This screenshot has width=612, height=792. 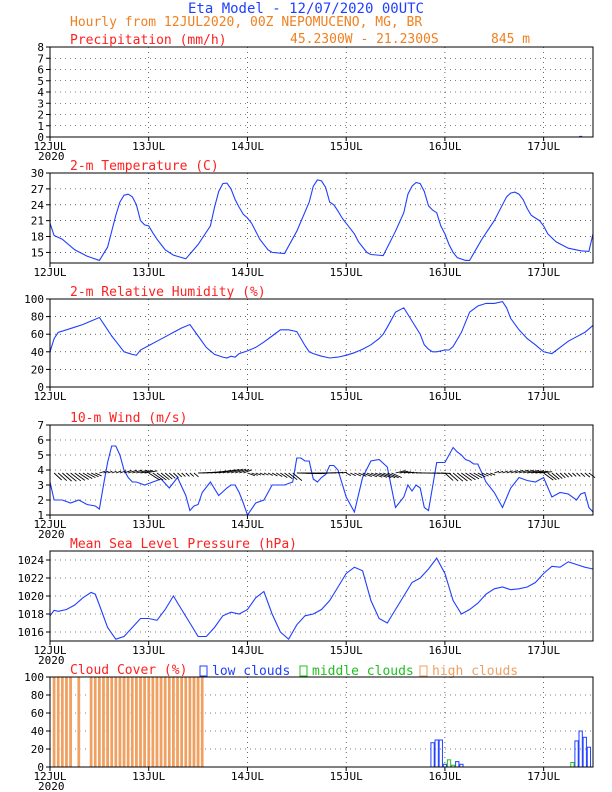 What do you see at coordinates (364, 39) in the screenshot?
I see `location-coords: 45.2300W - 21.2300S` at bounding box center [364, 39].